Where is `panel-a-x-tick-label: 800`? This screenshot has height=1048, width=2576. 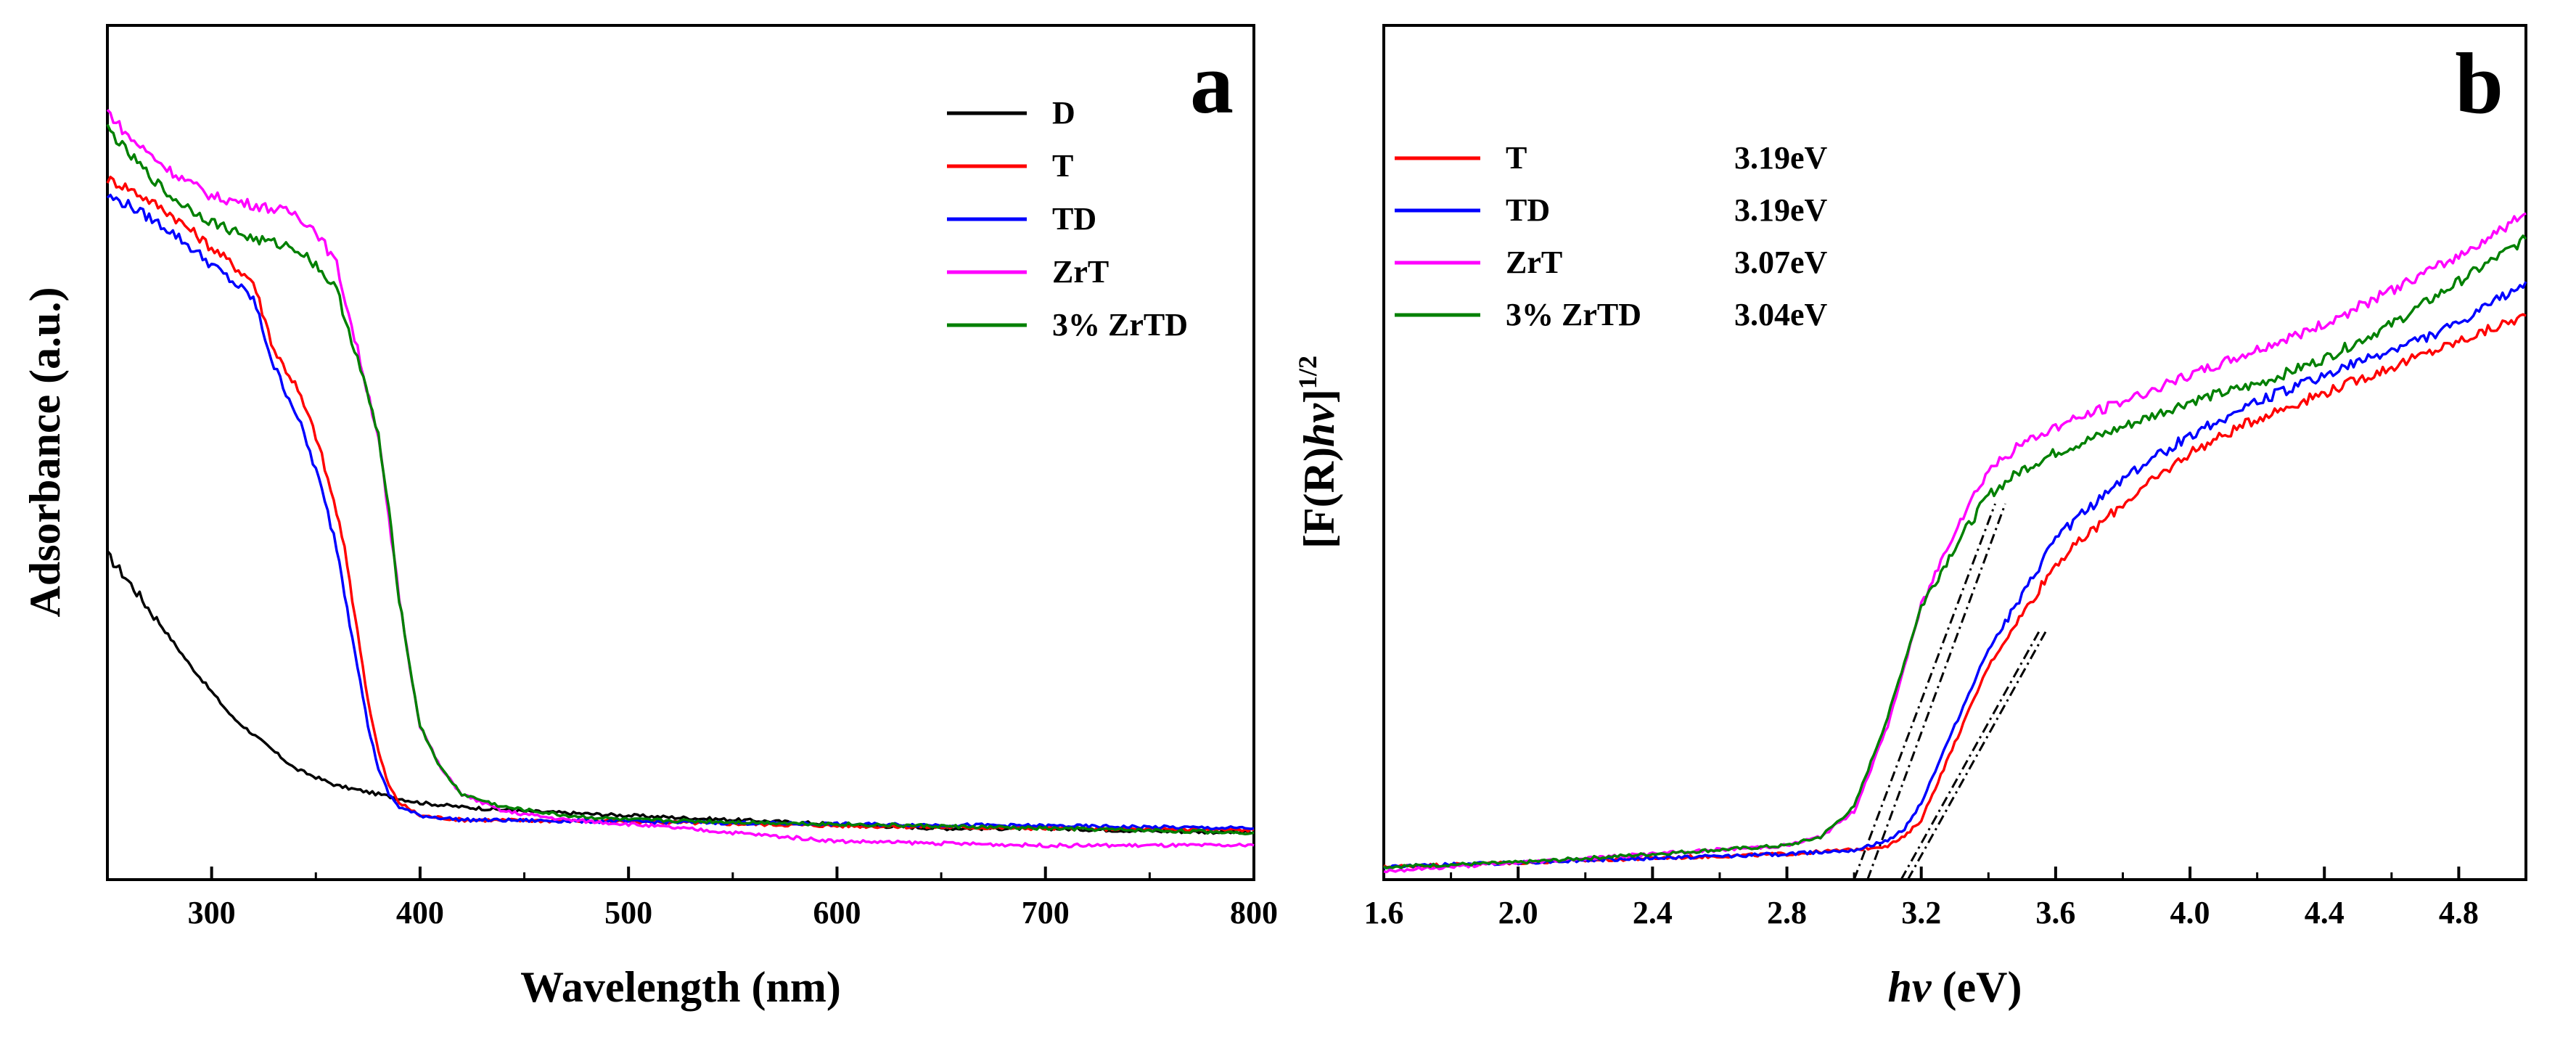
panel-a-x-tick-label: 800 is located at coordinates (1254, 912).